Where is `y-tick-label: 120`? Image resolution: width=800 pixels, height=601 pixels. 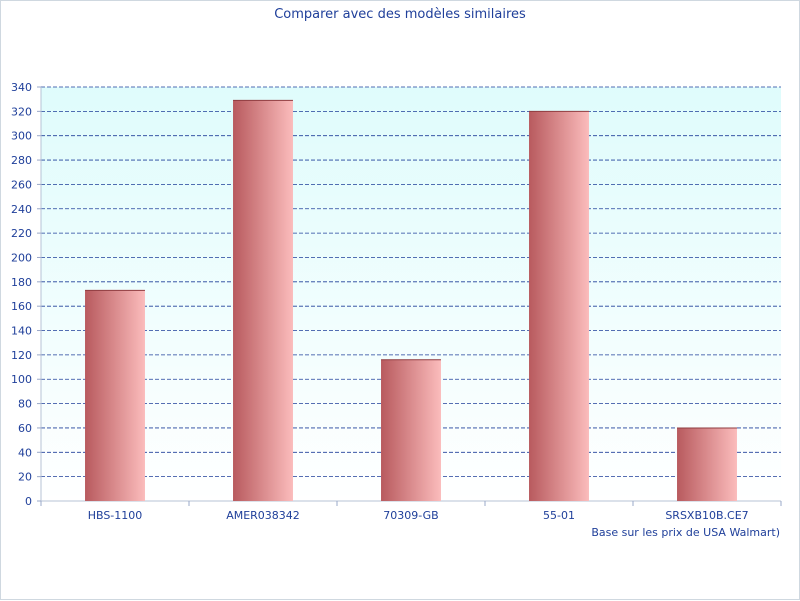
y-tick-label: 120 is located at coordinates (21, 355).